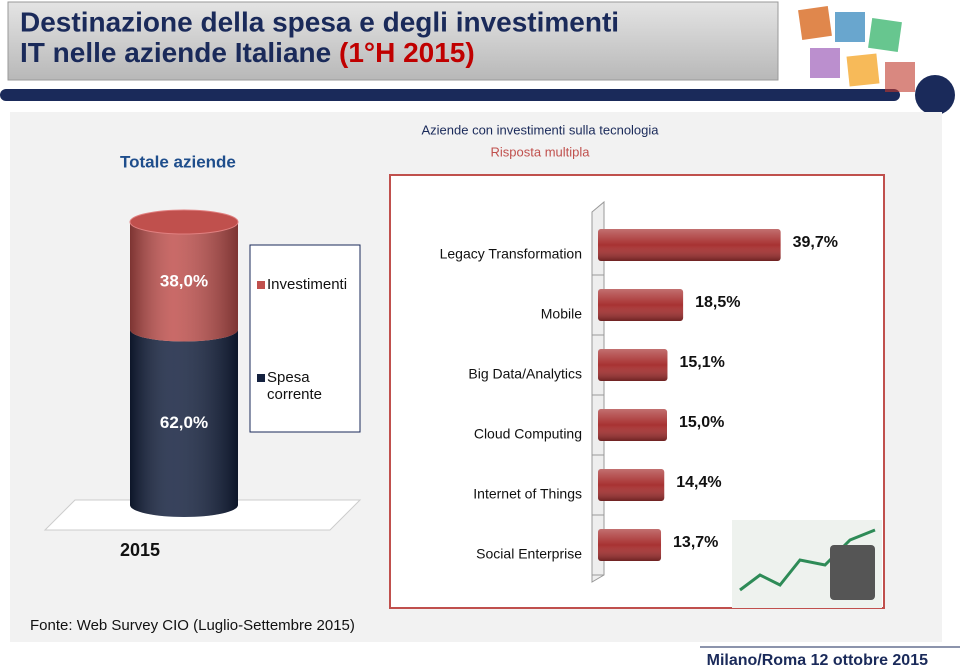  I want to click on decoration, so click(807, 564).